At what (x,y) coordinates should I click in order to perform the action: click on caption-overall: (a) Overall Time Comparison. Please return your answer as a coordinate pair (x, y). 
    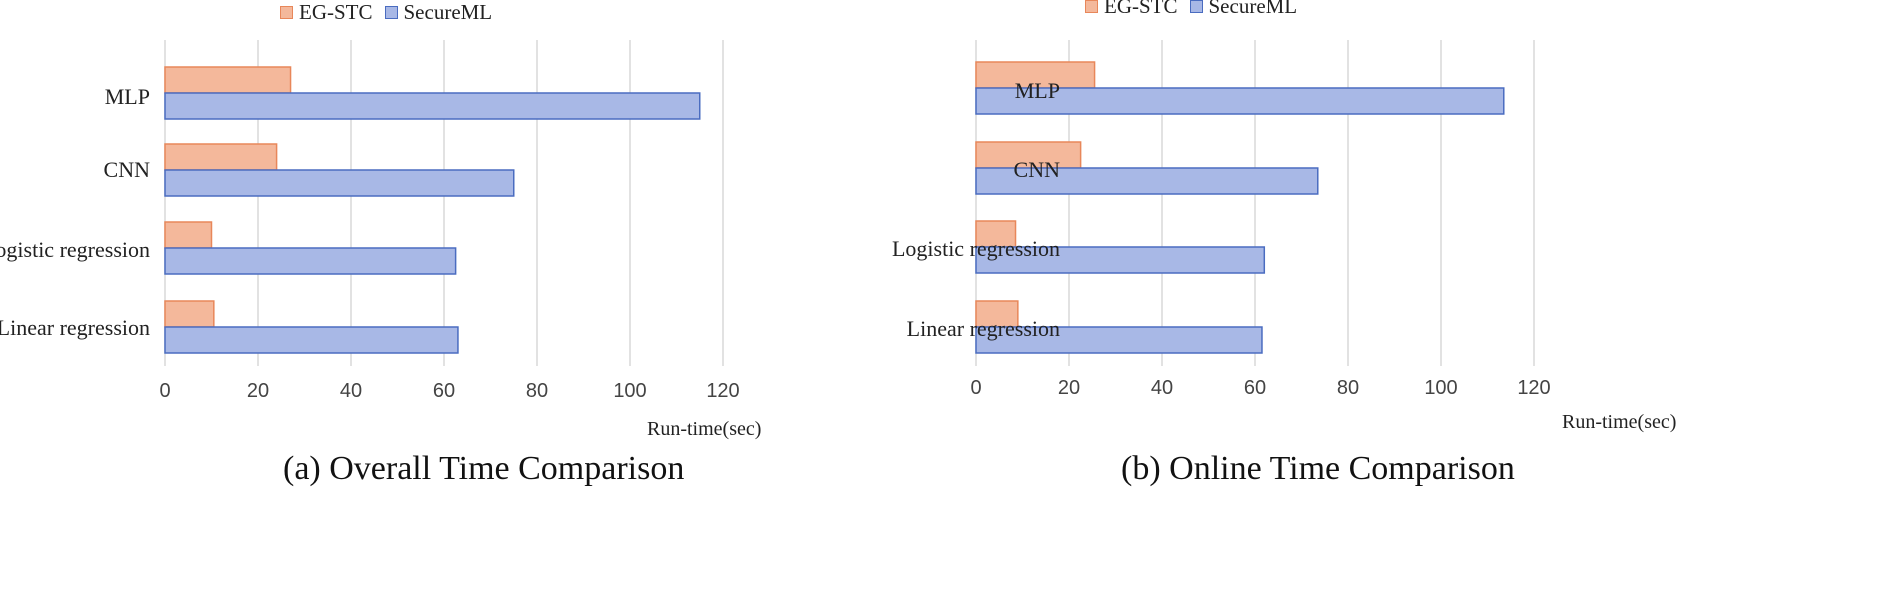
    Looking at the image, I should click on (484, 468).